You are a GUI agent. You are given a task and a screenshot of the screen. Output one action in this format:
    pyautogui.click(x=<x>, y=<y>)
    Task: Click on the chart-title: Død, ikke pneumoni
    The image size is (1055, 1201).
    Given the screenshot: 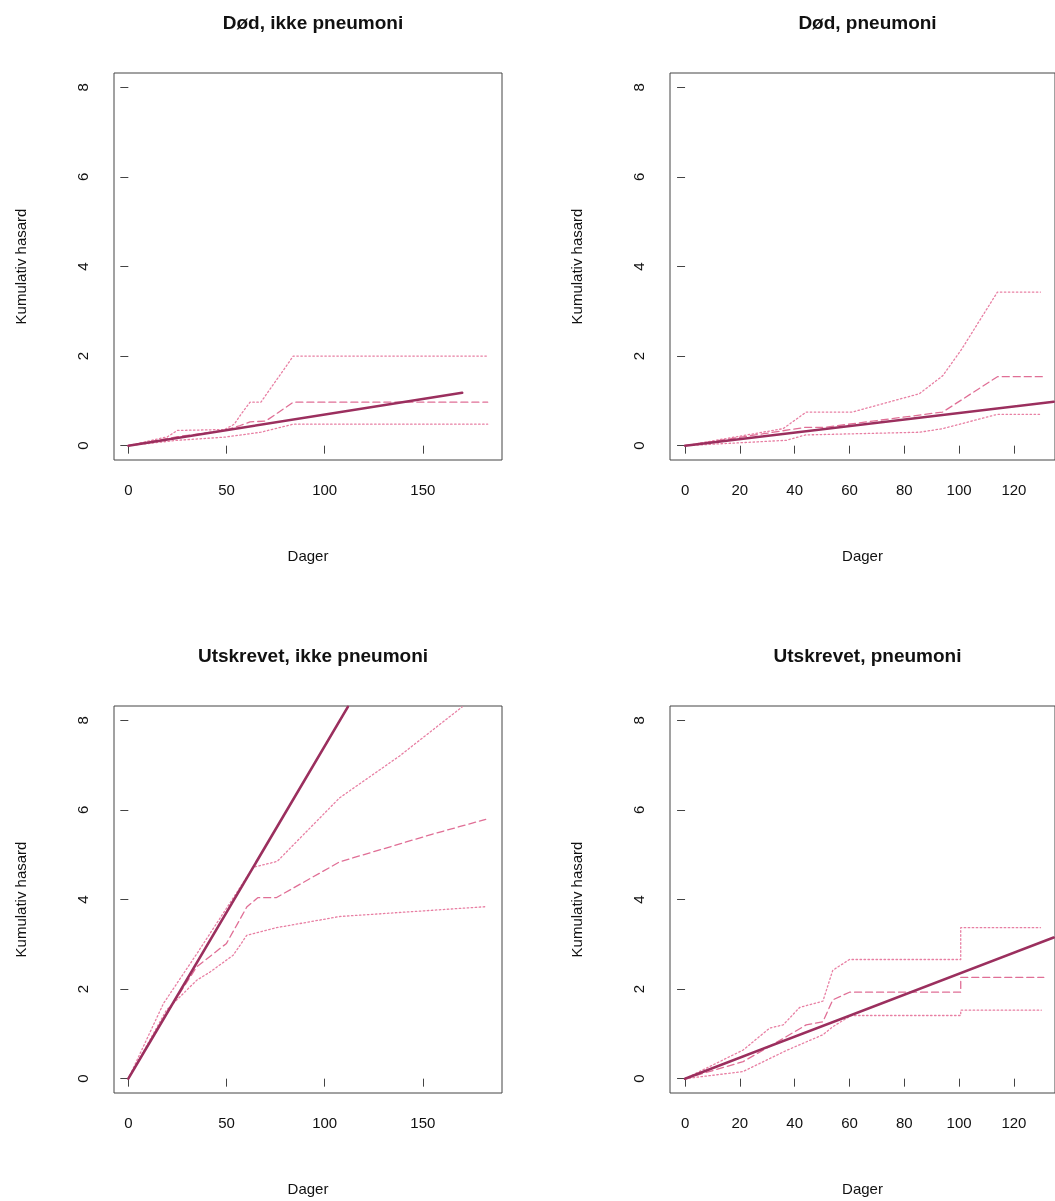 What is the action you would take?
    pyautogui.click(x=313, y=22)
    